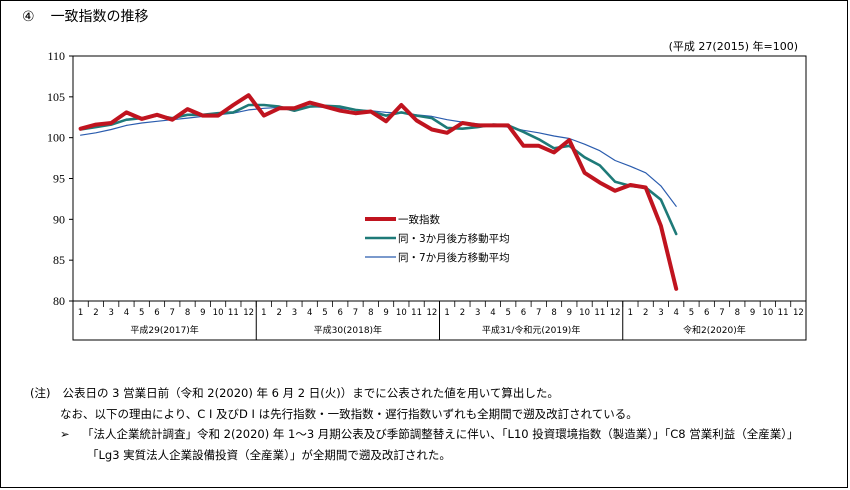  I want to click on legend-label: 同・7か月後方移動平均, so click(454, 257).